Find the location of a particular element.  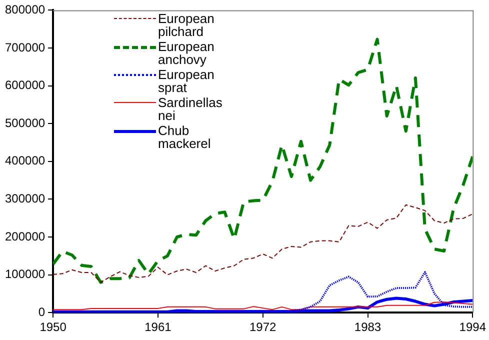

y-tick-label: 200000 is located at coordinates (25, 236).